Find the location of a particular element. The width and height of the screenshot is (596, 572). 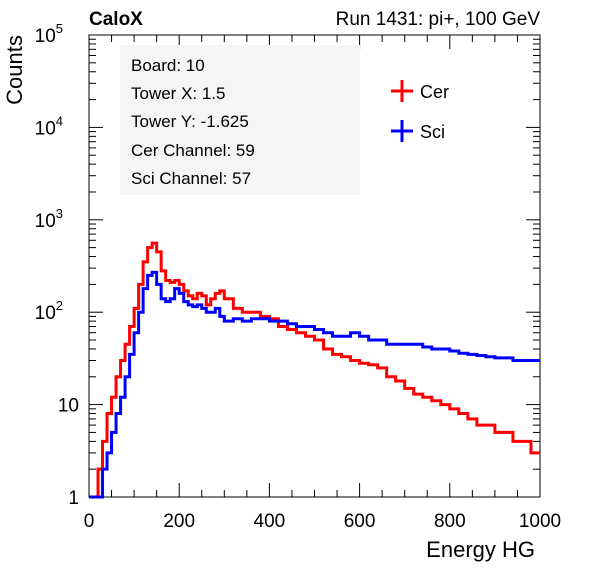

x-tick-label: 200 is located at coordinates (179, 521).